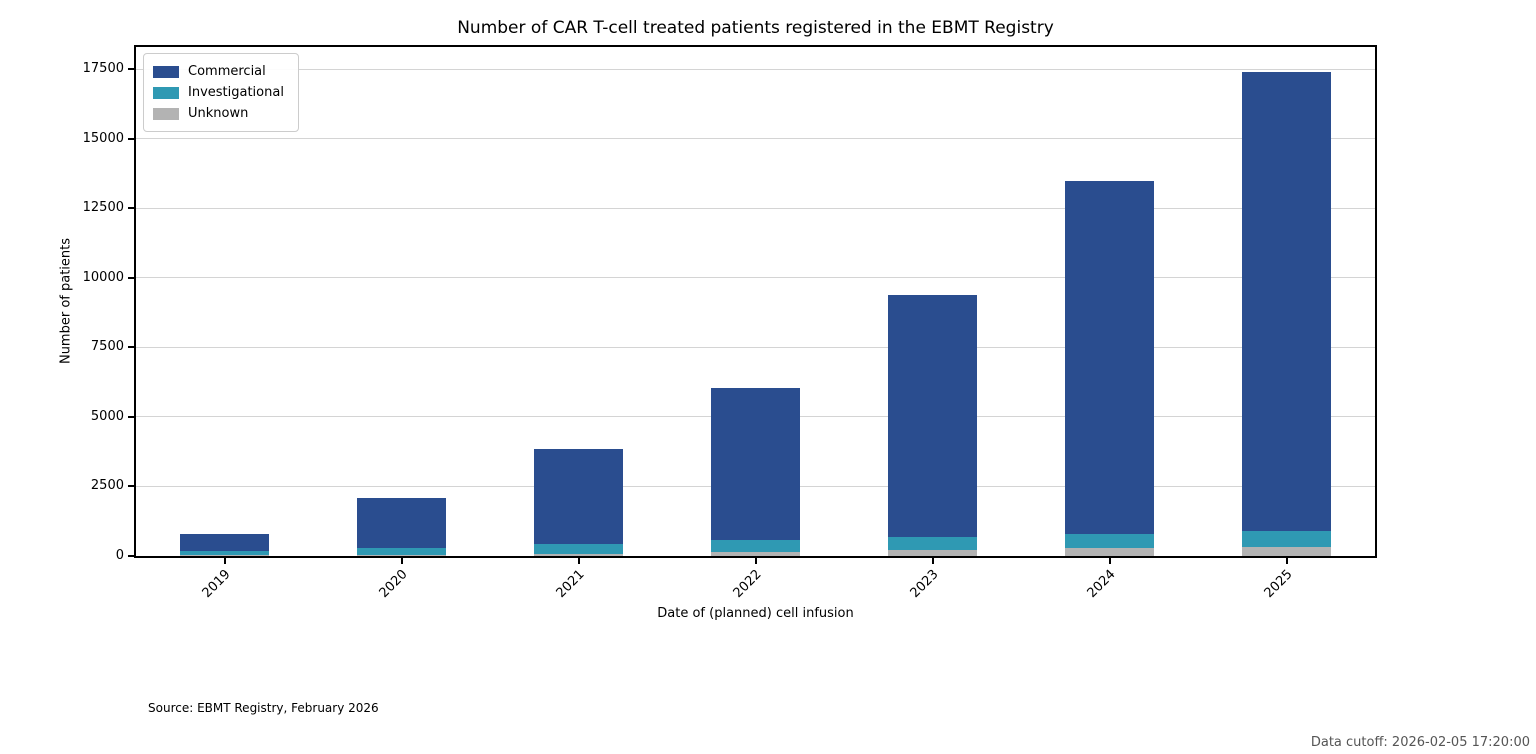  I want to click on bar-segment-commercial-2021, so click(578, 497).